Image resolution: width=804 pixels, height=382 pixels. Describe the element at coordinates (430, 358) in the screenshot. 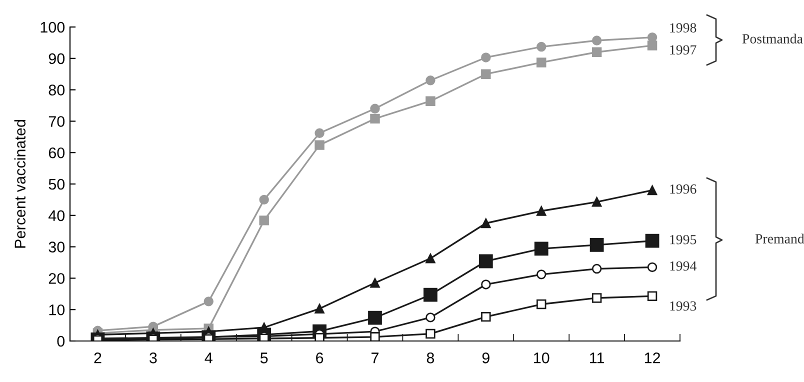

I see `x-tick-label: 8` at that location.